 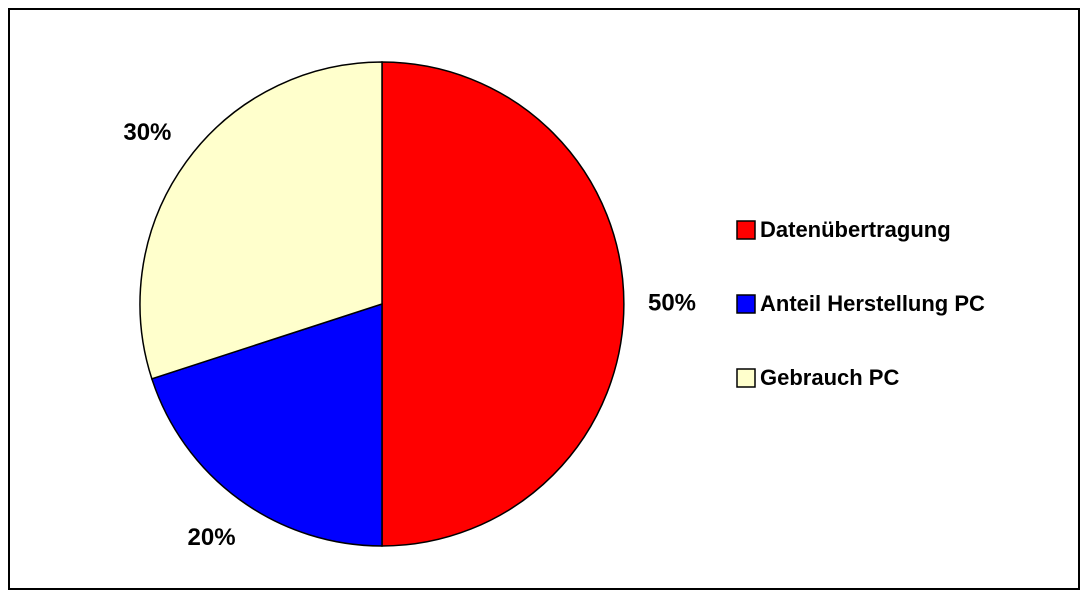 I want to click on legend-label: Gebrauch PC, so click(x=829, y=377).